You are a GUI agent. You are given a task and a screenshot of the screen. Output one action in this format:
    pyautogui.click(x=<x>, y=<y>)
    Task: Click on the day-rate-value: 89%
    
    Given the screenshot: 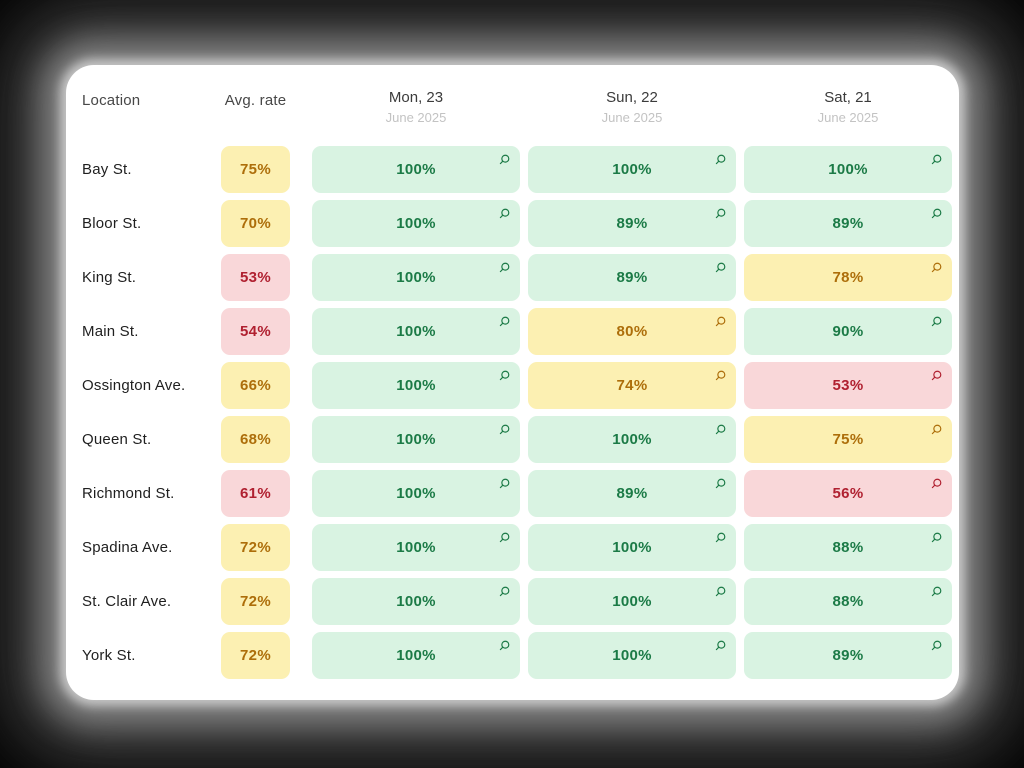 What is the action you would take?
    pyautogui.click(x=632, y=277)
    